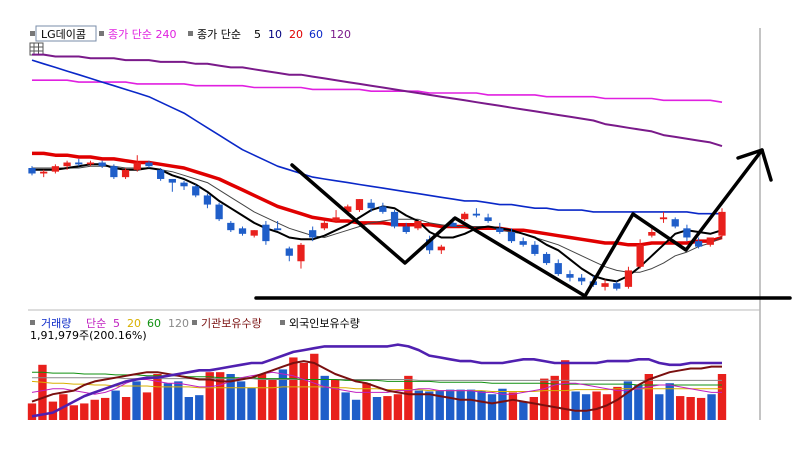 Image resolution: width=810 pixels, height=464 pixels. I want to click on ma120-legend: 120, so click(340, 34).